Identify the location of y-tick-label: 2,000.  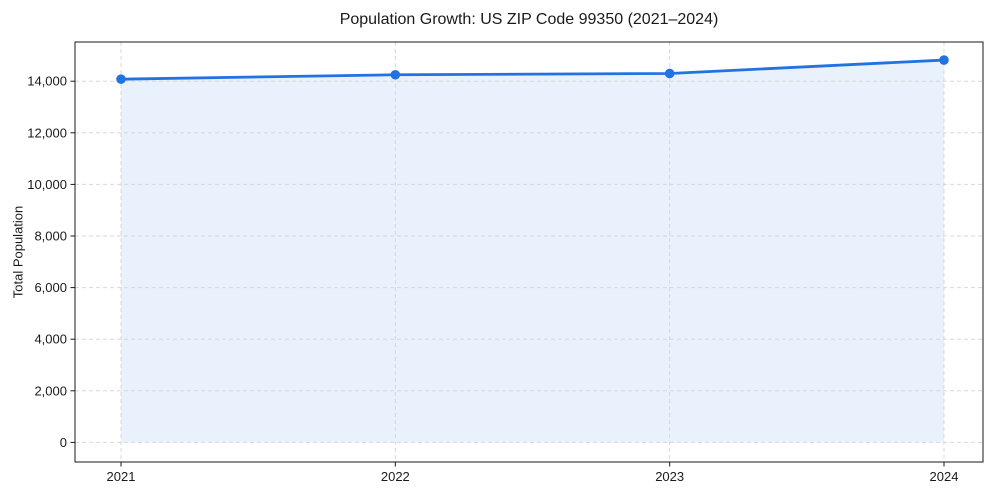
(50, 390).